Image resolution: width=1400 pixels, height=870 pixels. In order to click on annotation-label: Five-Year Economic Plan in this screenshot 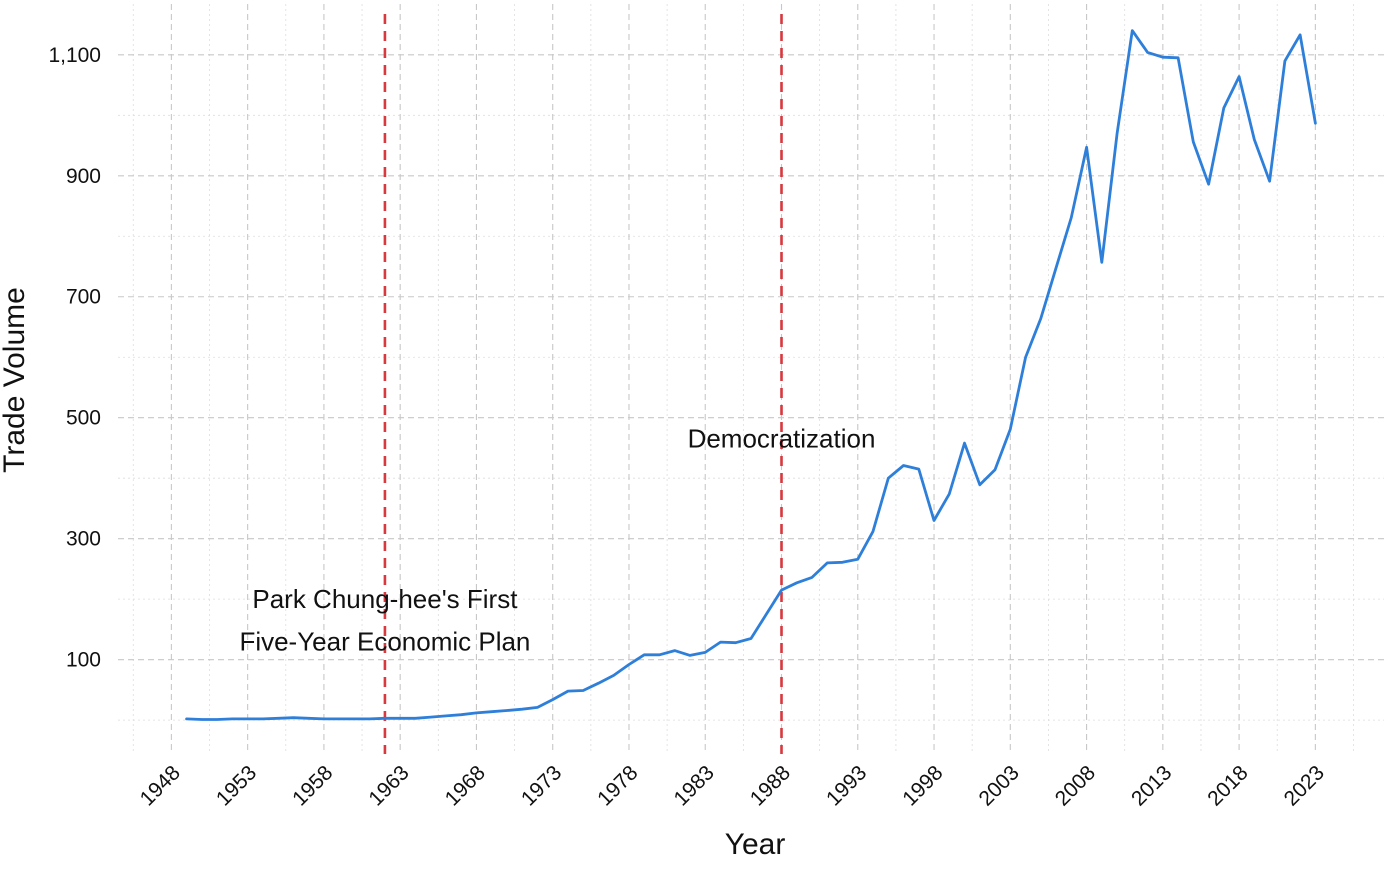, I will do `click(384, 642)`.